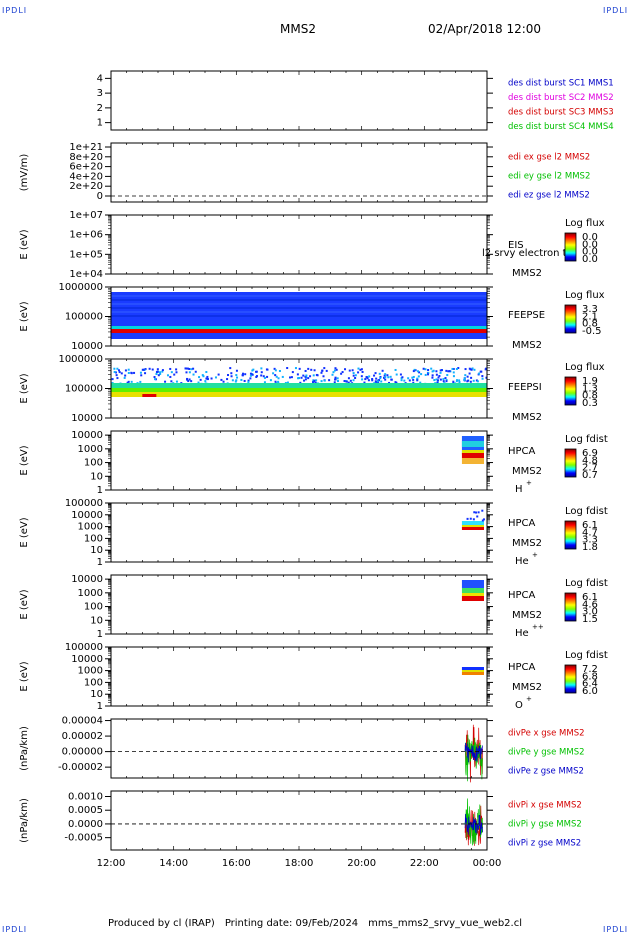  Describe the element at coordinates (561, 84) in the screenshot. I see `legend-entry: des dist burst SC1 MMS1` at that location.